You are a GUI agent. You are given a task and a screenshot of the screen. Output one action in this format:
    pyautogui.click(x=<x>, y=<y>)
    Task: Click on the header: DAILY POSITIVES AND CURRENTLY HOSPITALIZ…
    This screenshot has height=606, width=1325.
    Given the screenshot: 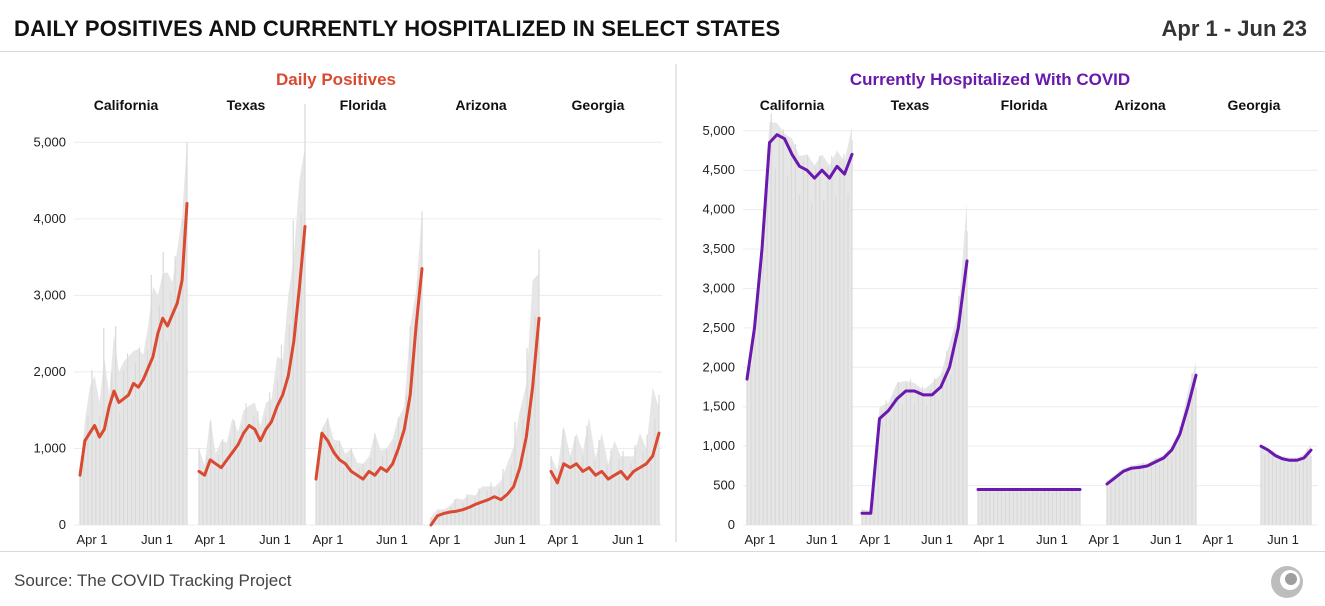 What is the action you would take?
    pyautogui.click(x=662, y=26)
    